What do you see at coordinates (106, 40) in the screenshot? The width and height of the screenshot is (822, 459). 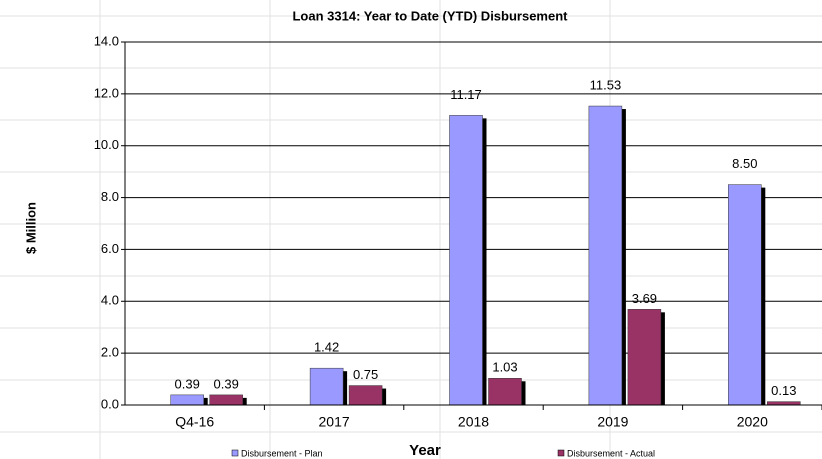 I see `y-tick-label: 14.0` at bounding box center [106, 40].